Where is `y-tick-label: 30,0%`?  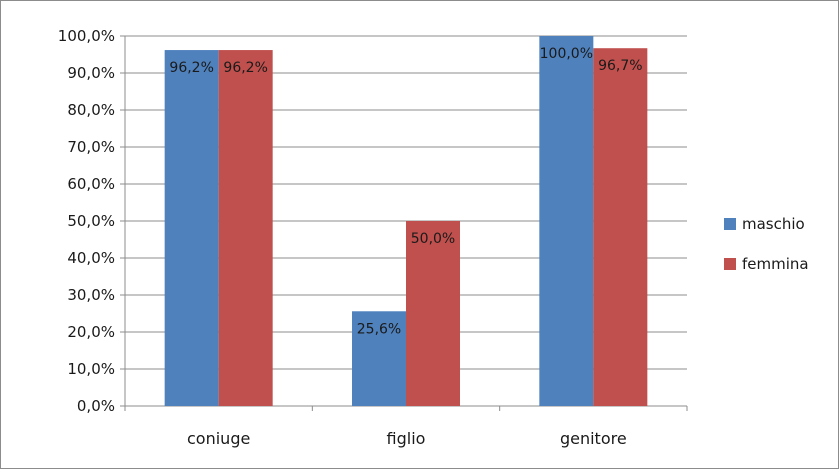 y-tick-label: 30,0% is located at coordinates (91, 295).